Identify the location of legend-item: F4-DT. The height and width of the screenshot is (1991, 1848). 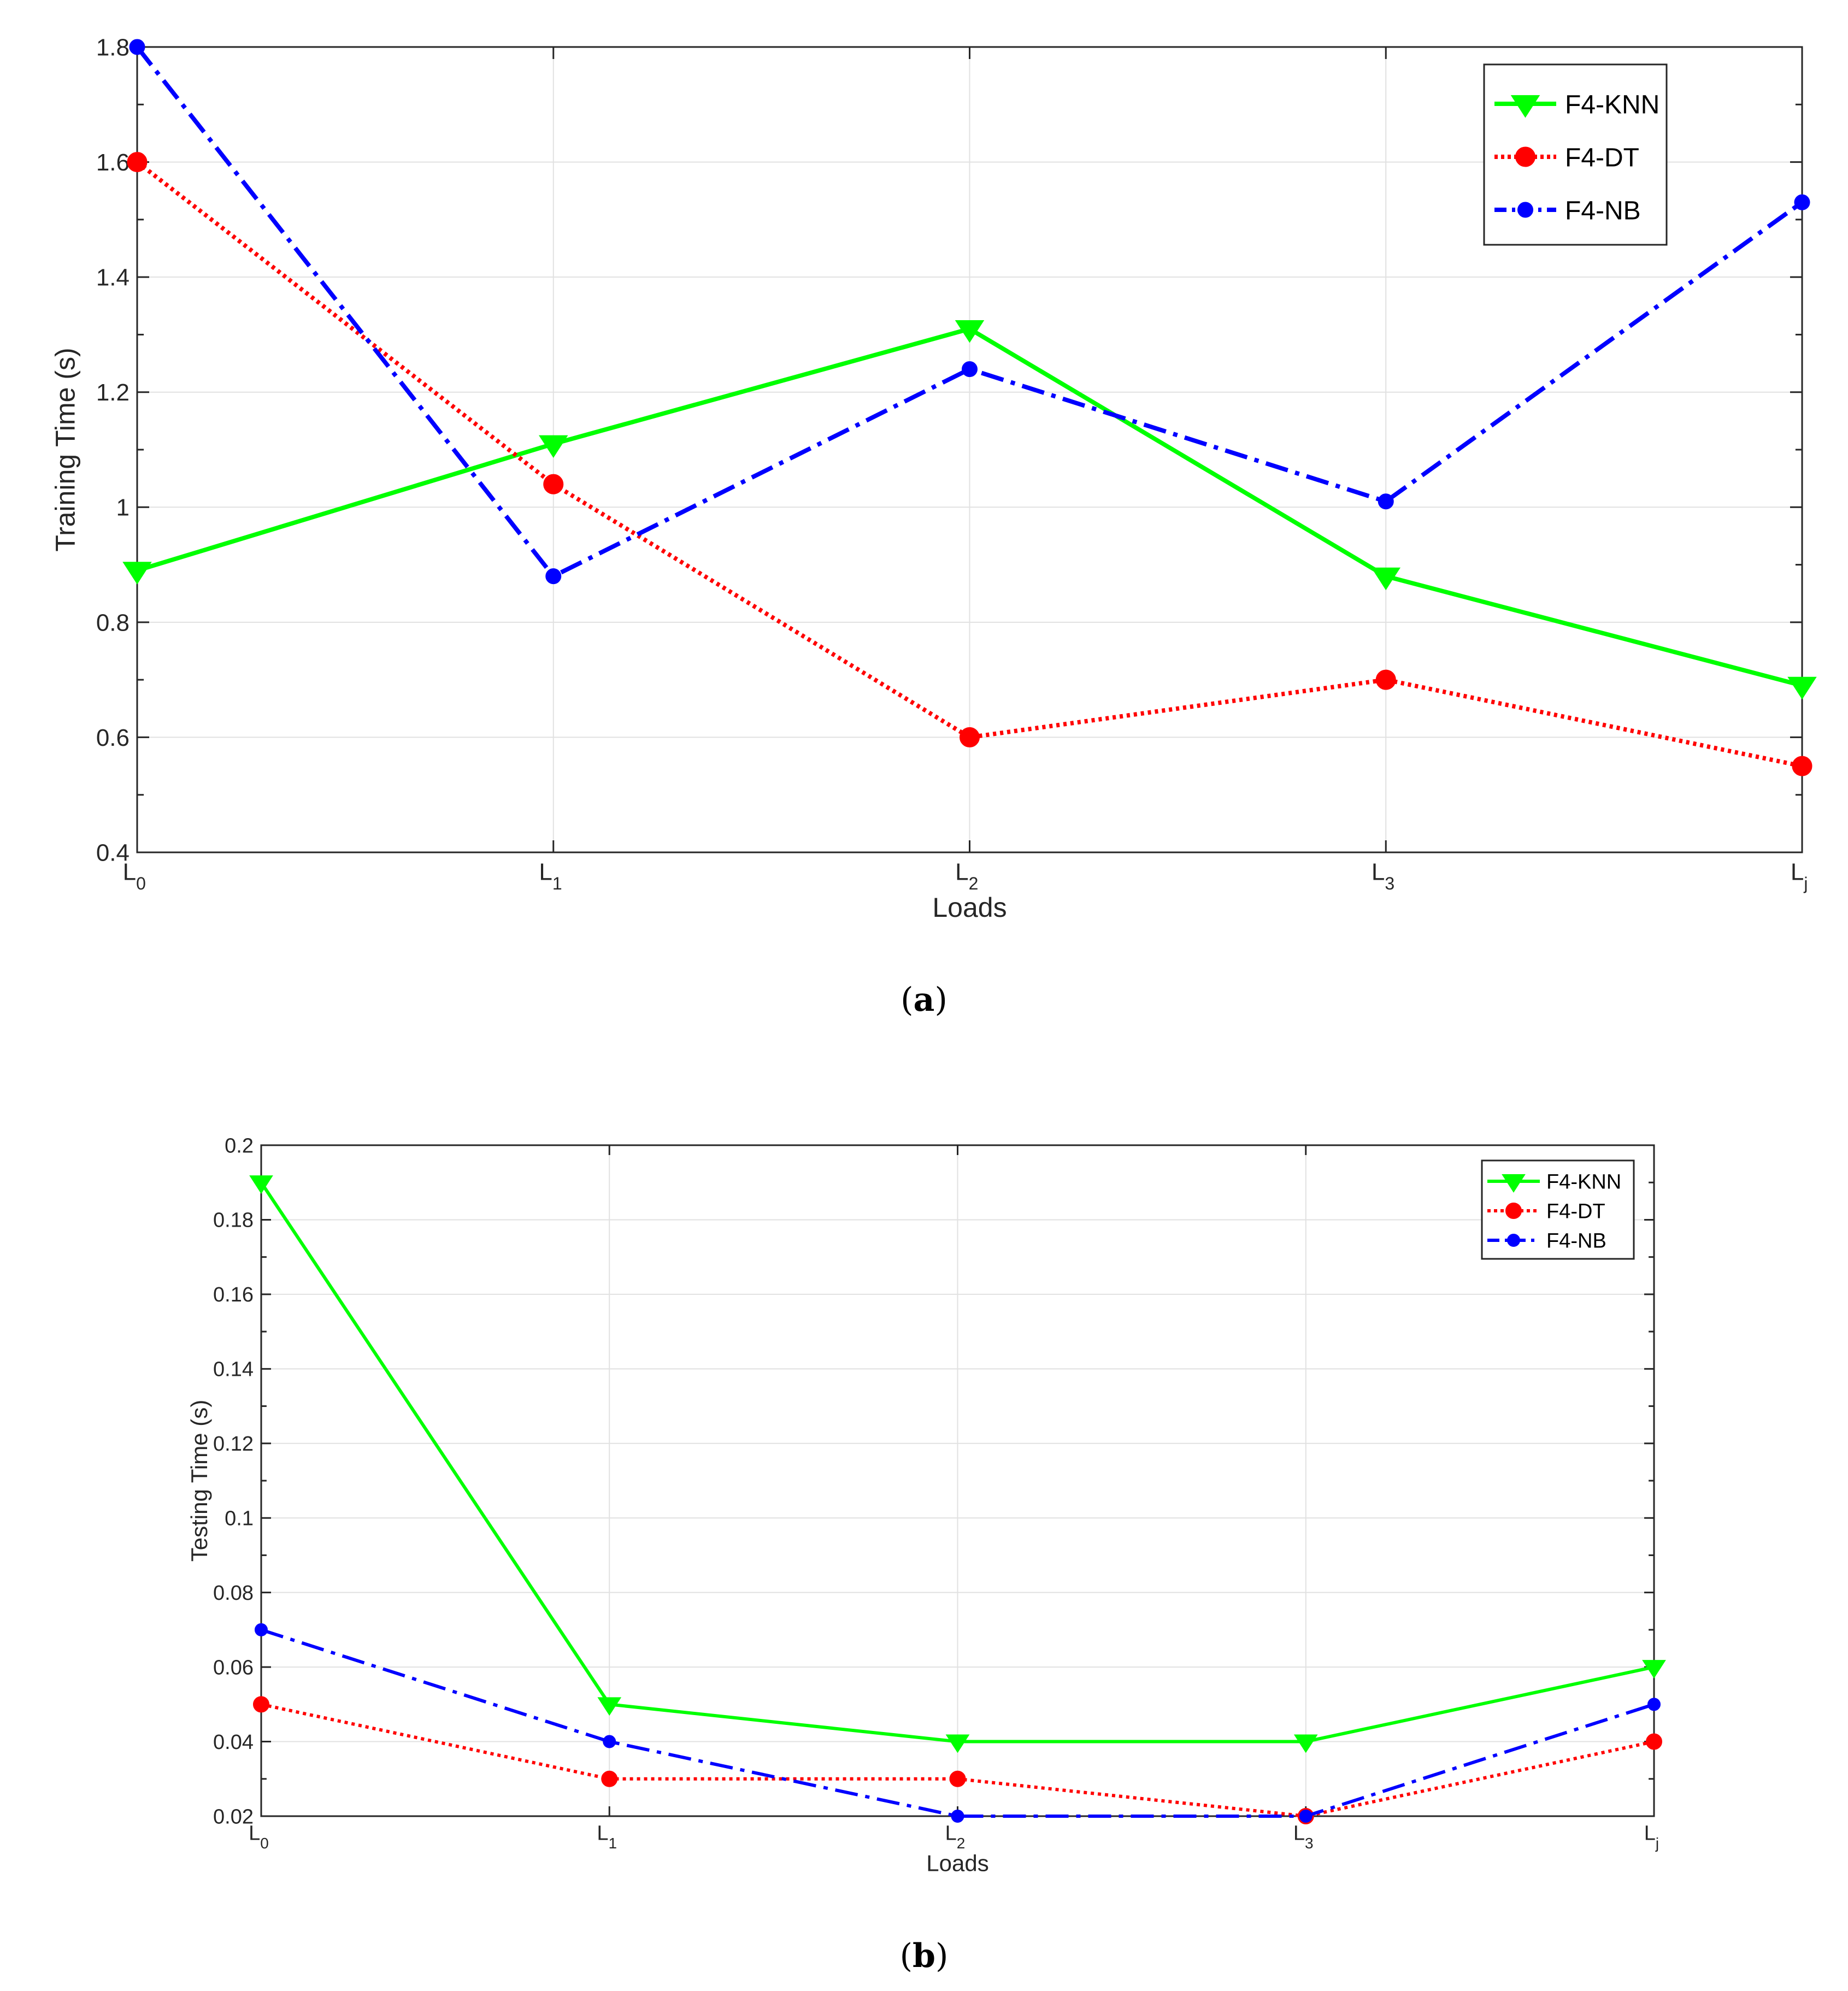
(1566, 157).